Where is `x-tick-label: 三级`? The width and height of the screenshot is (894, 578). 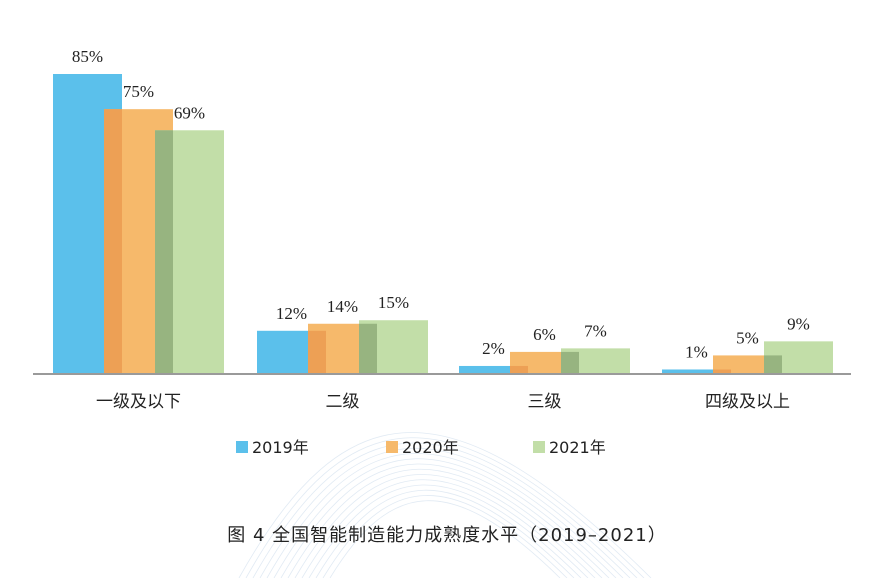
x-tick-label: 三级 is located at coordinates (545, 402).